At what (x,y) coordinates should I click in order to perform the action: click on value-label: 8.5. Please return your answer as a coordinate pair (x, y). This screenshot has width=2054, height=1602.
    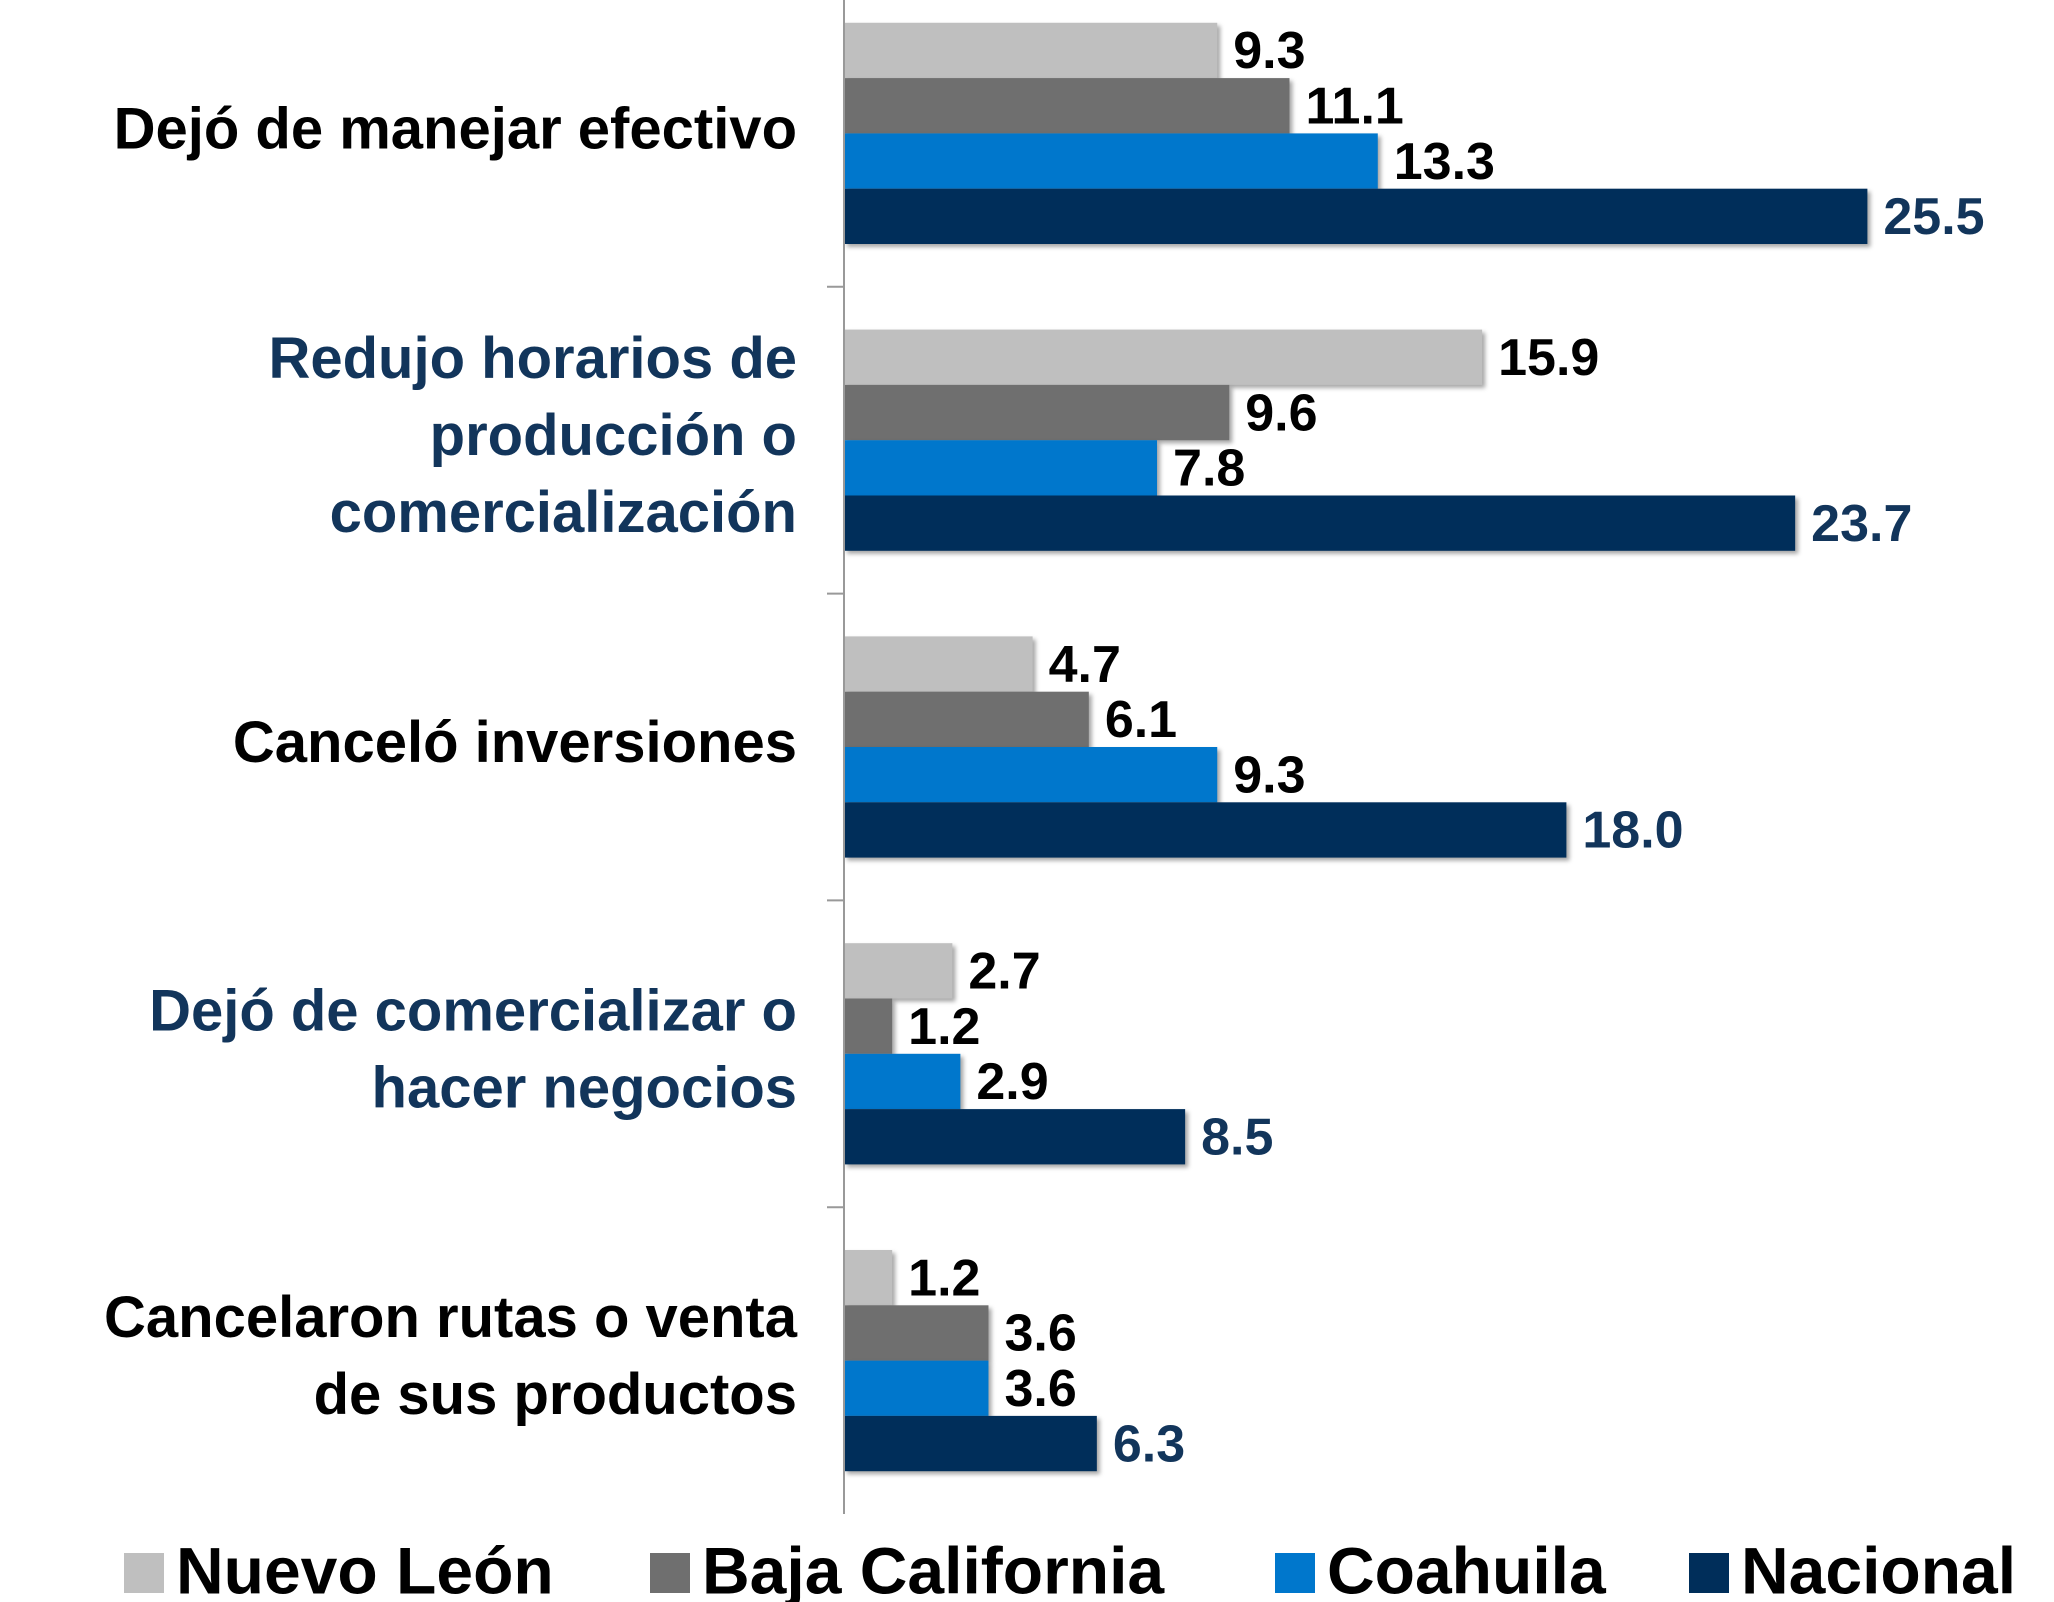
    Looking at the image, I should click on (1237, 1137).